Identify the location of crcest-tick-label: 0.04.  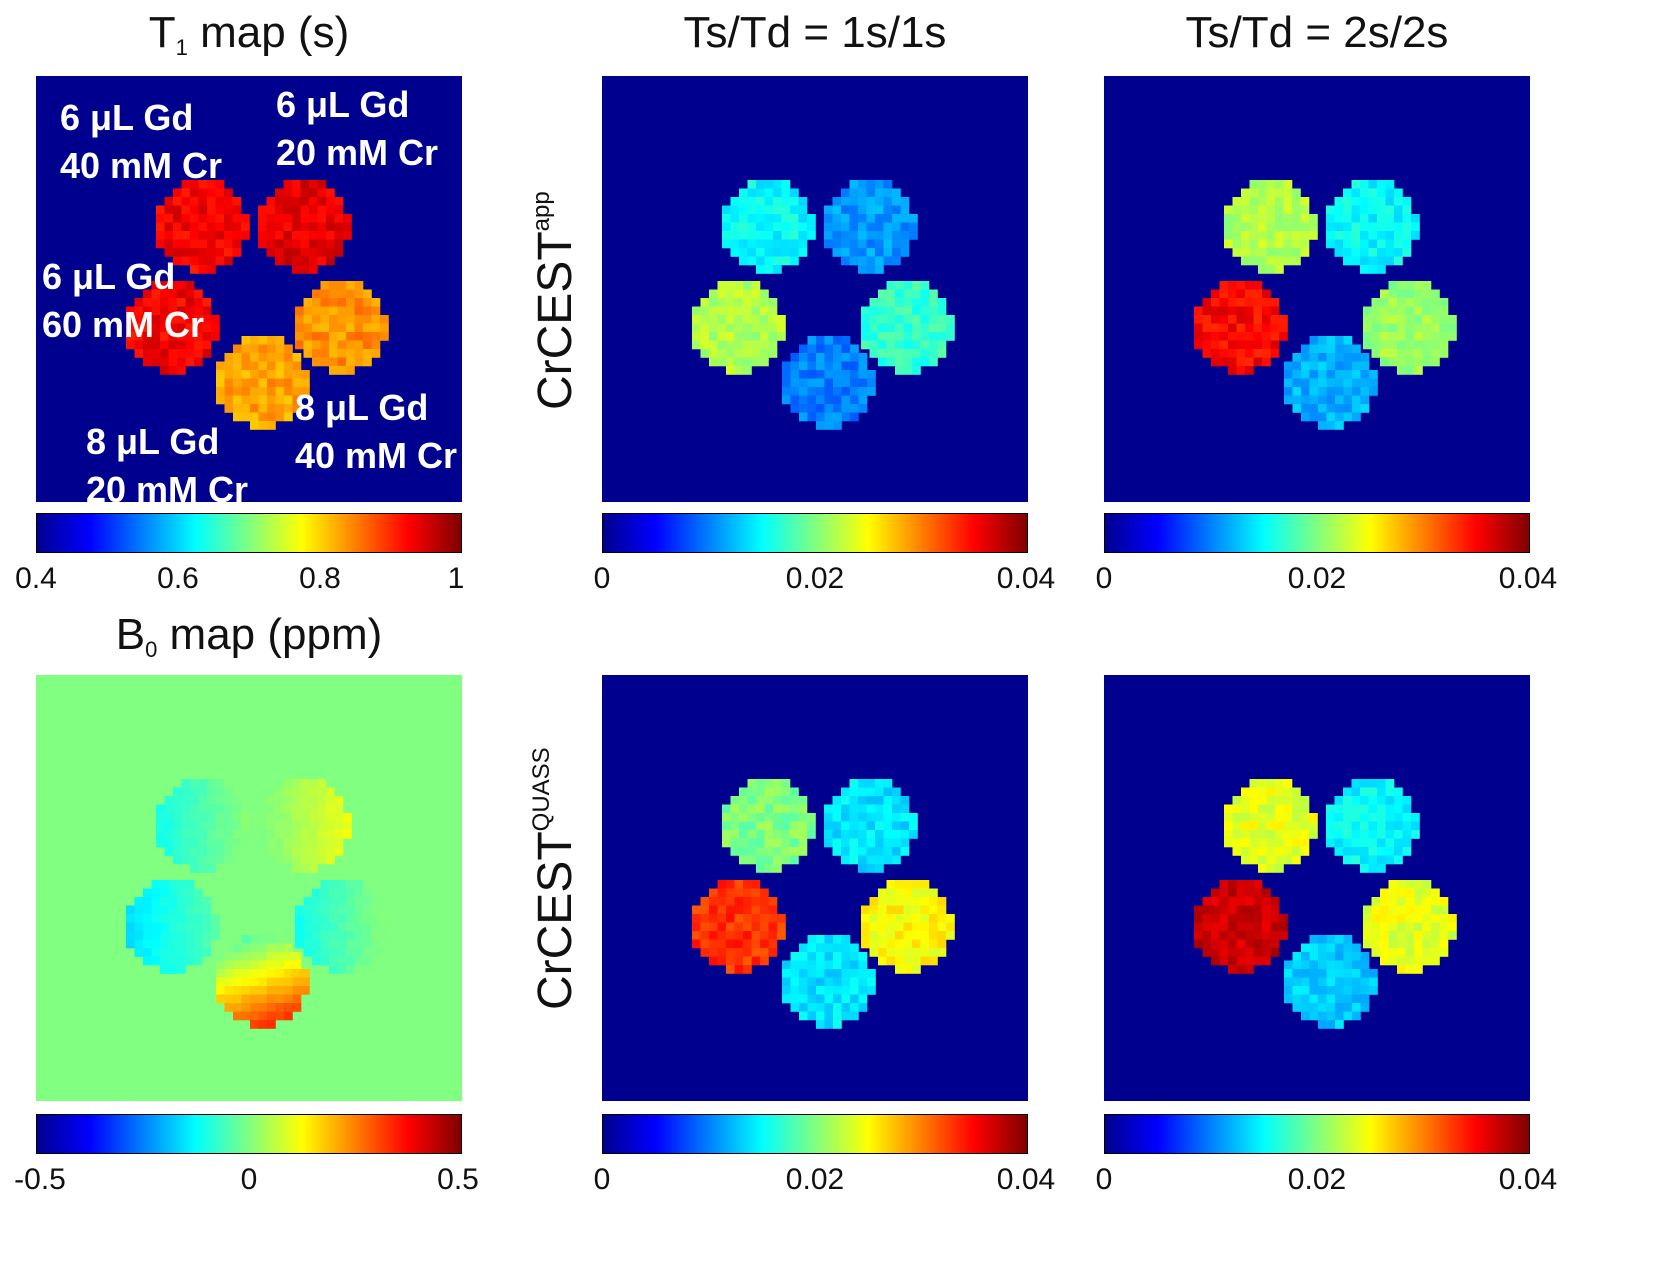
(1026, 1179).